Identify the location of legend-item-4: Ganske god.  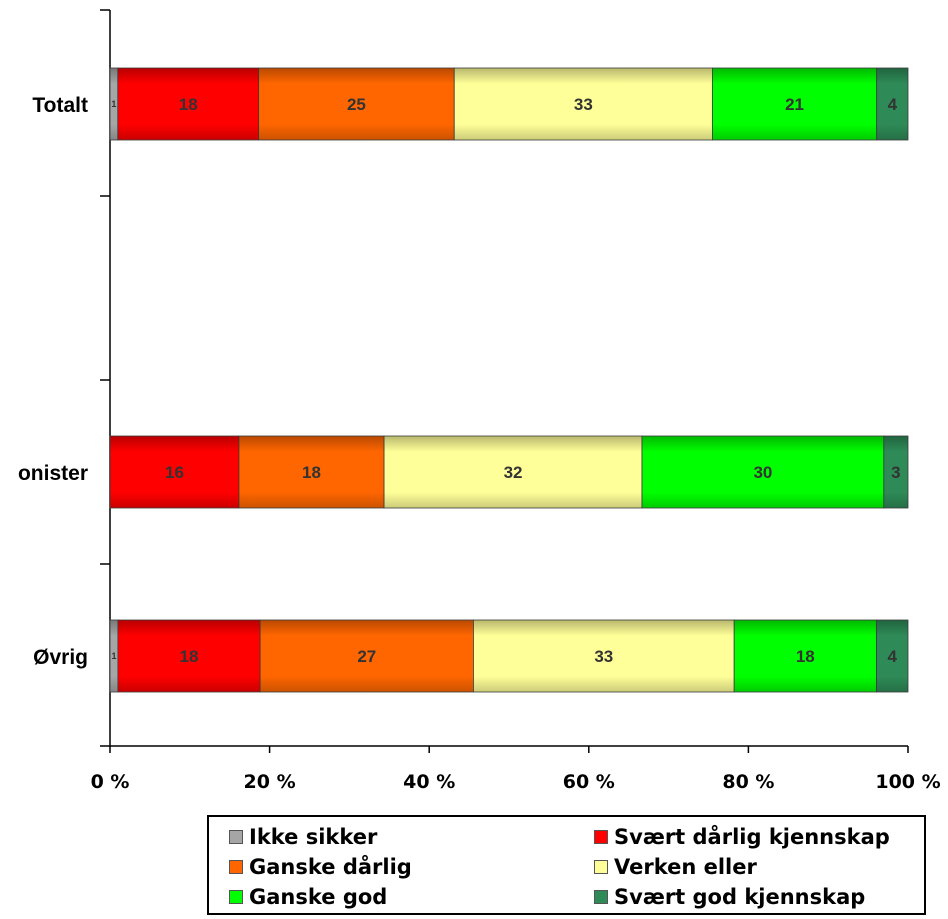
(308, 897).